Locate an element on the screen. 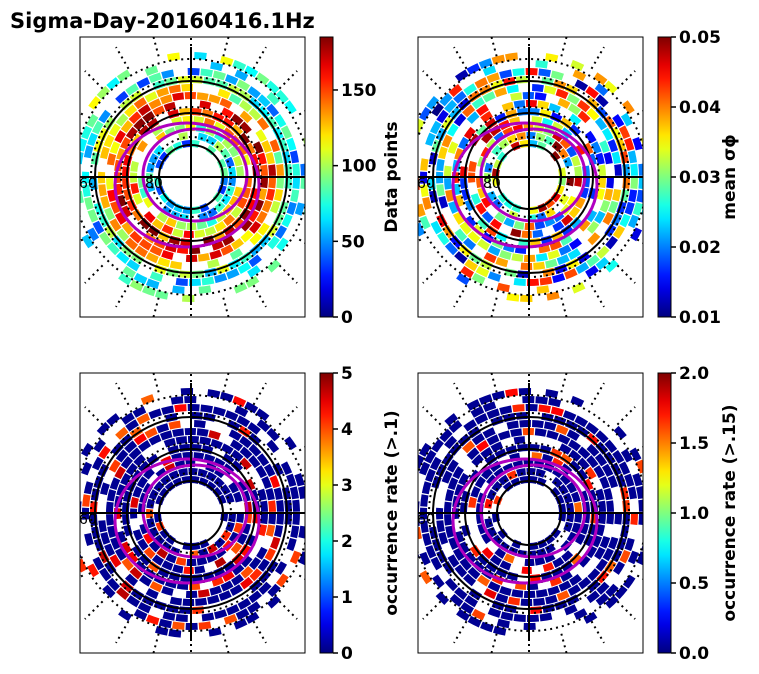 The image size is (759, 674). figure-title: Sigma-Day-20160416.1Hz is located at coordinates (162, 21).